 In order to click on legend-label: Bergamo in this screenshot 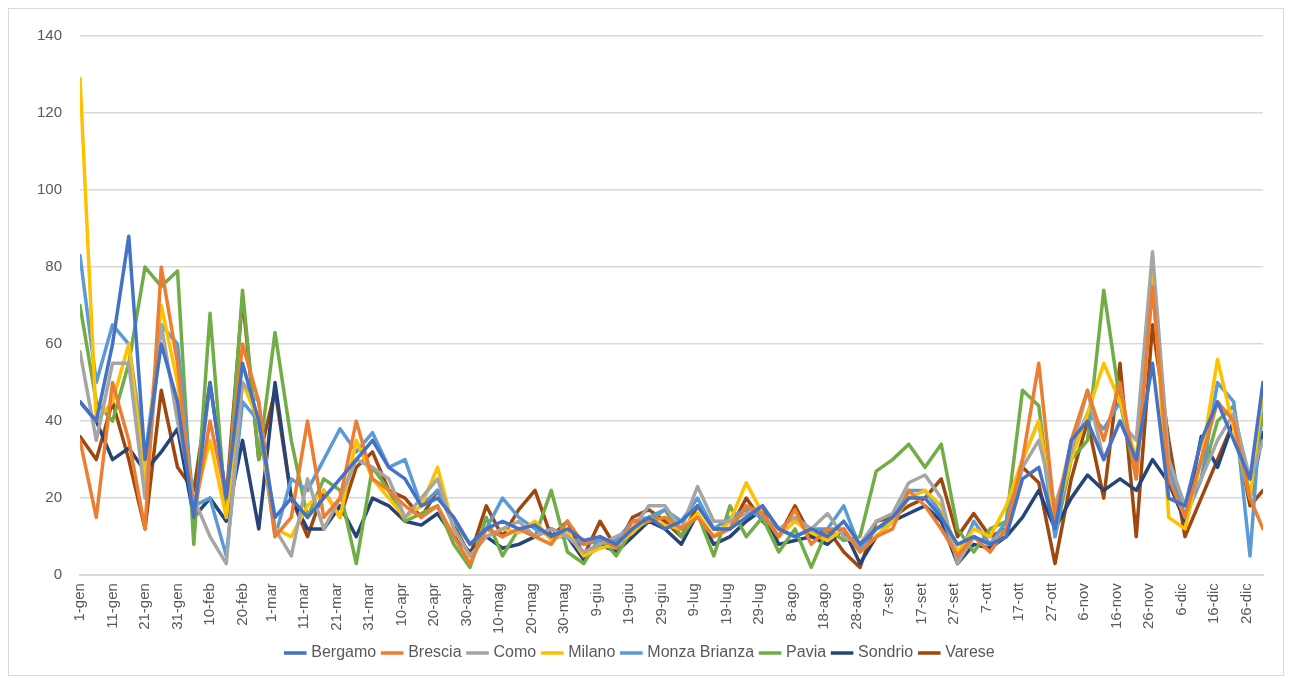, I will do `click(344, 652)`.